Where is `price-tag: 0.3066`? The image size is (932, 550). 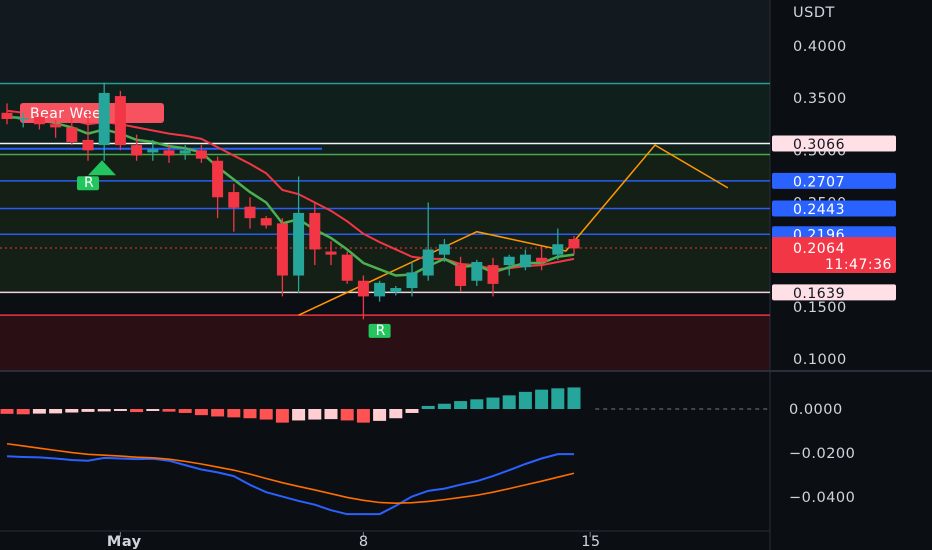 price-tag: 0.3066 is located at coordinates (834, 144).